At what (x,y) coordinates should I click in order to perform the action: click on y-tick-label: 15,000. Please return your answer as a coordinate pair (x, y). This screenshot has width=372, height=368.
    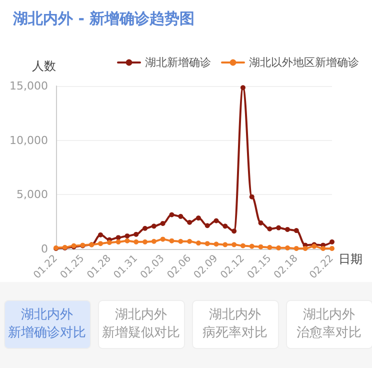
    Looking at the image, I should click on (29, 86).